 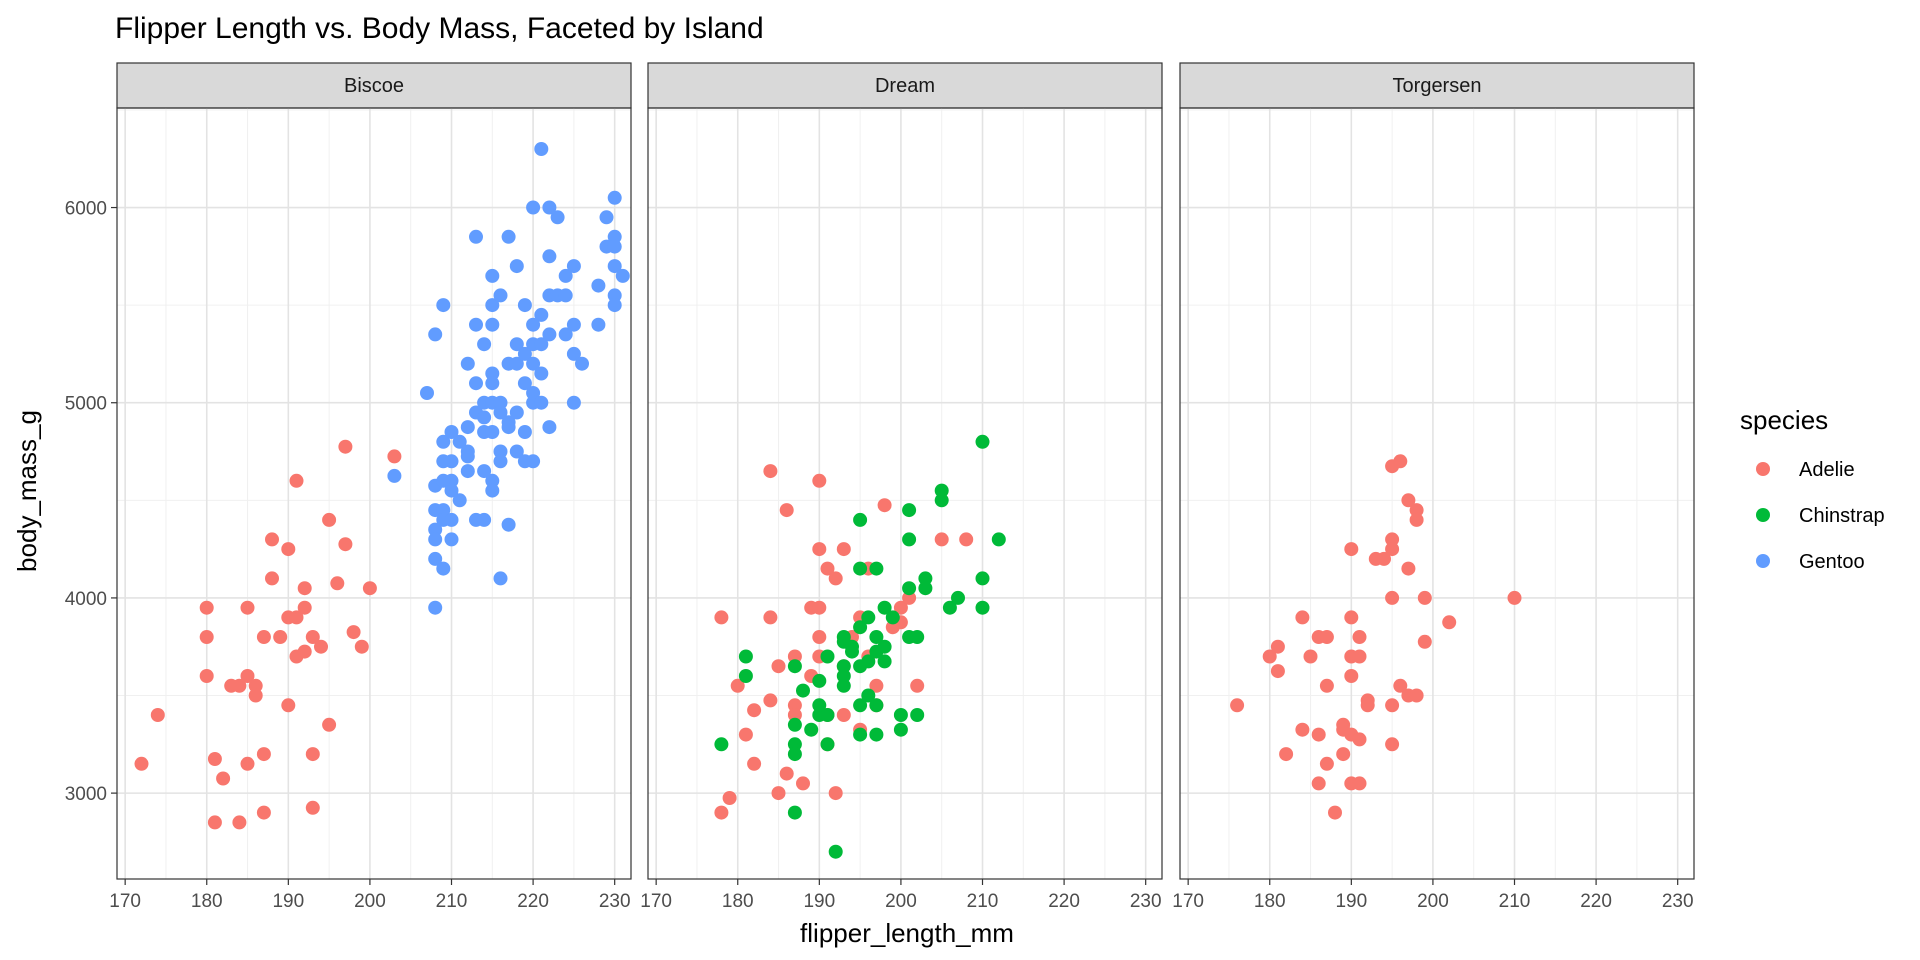 I want to click on legend: species Adelie Chinstrap Gentoo, so click(x=1812, y=489).